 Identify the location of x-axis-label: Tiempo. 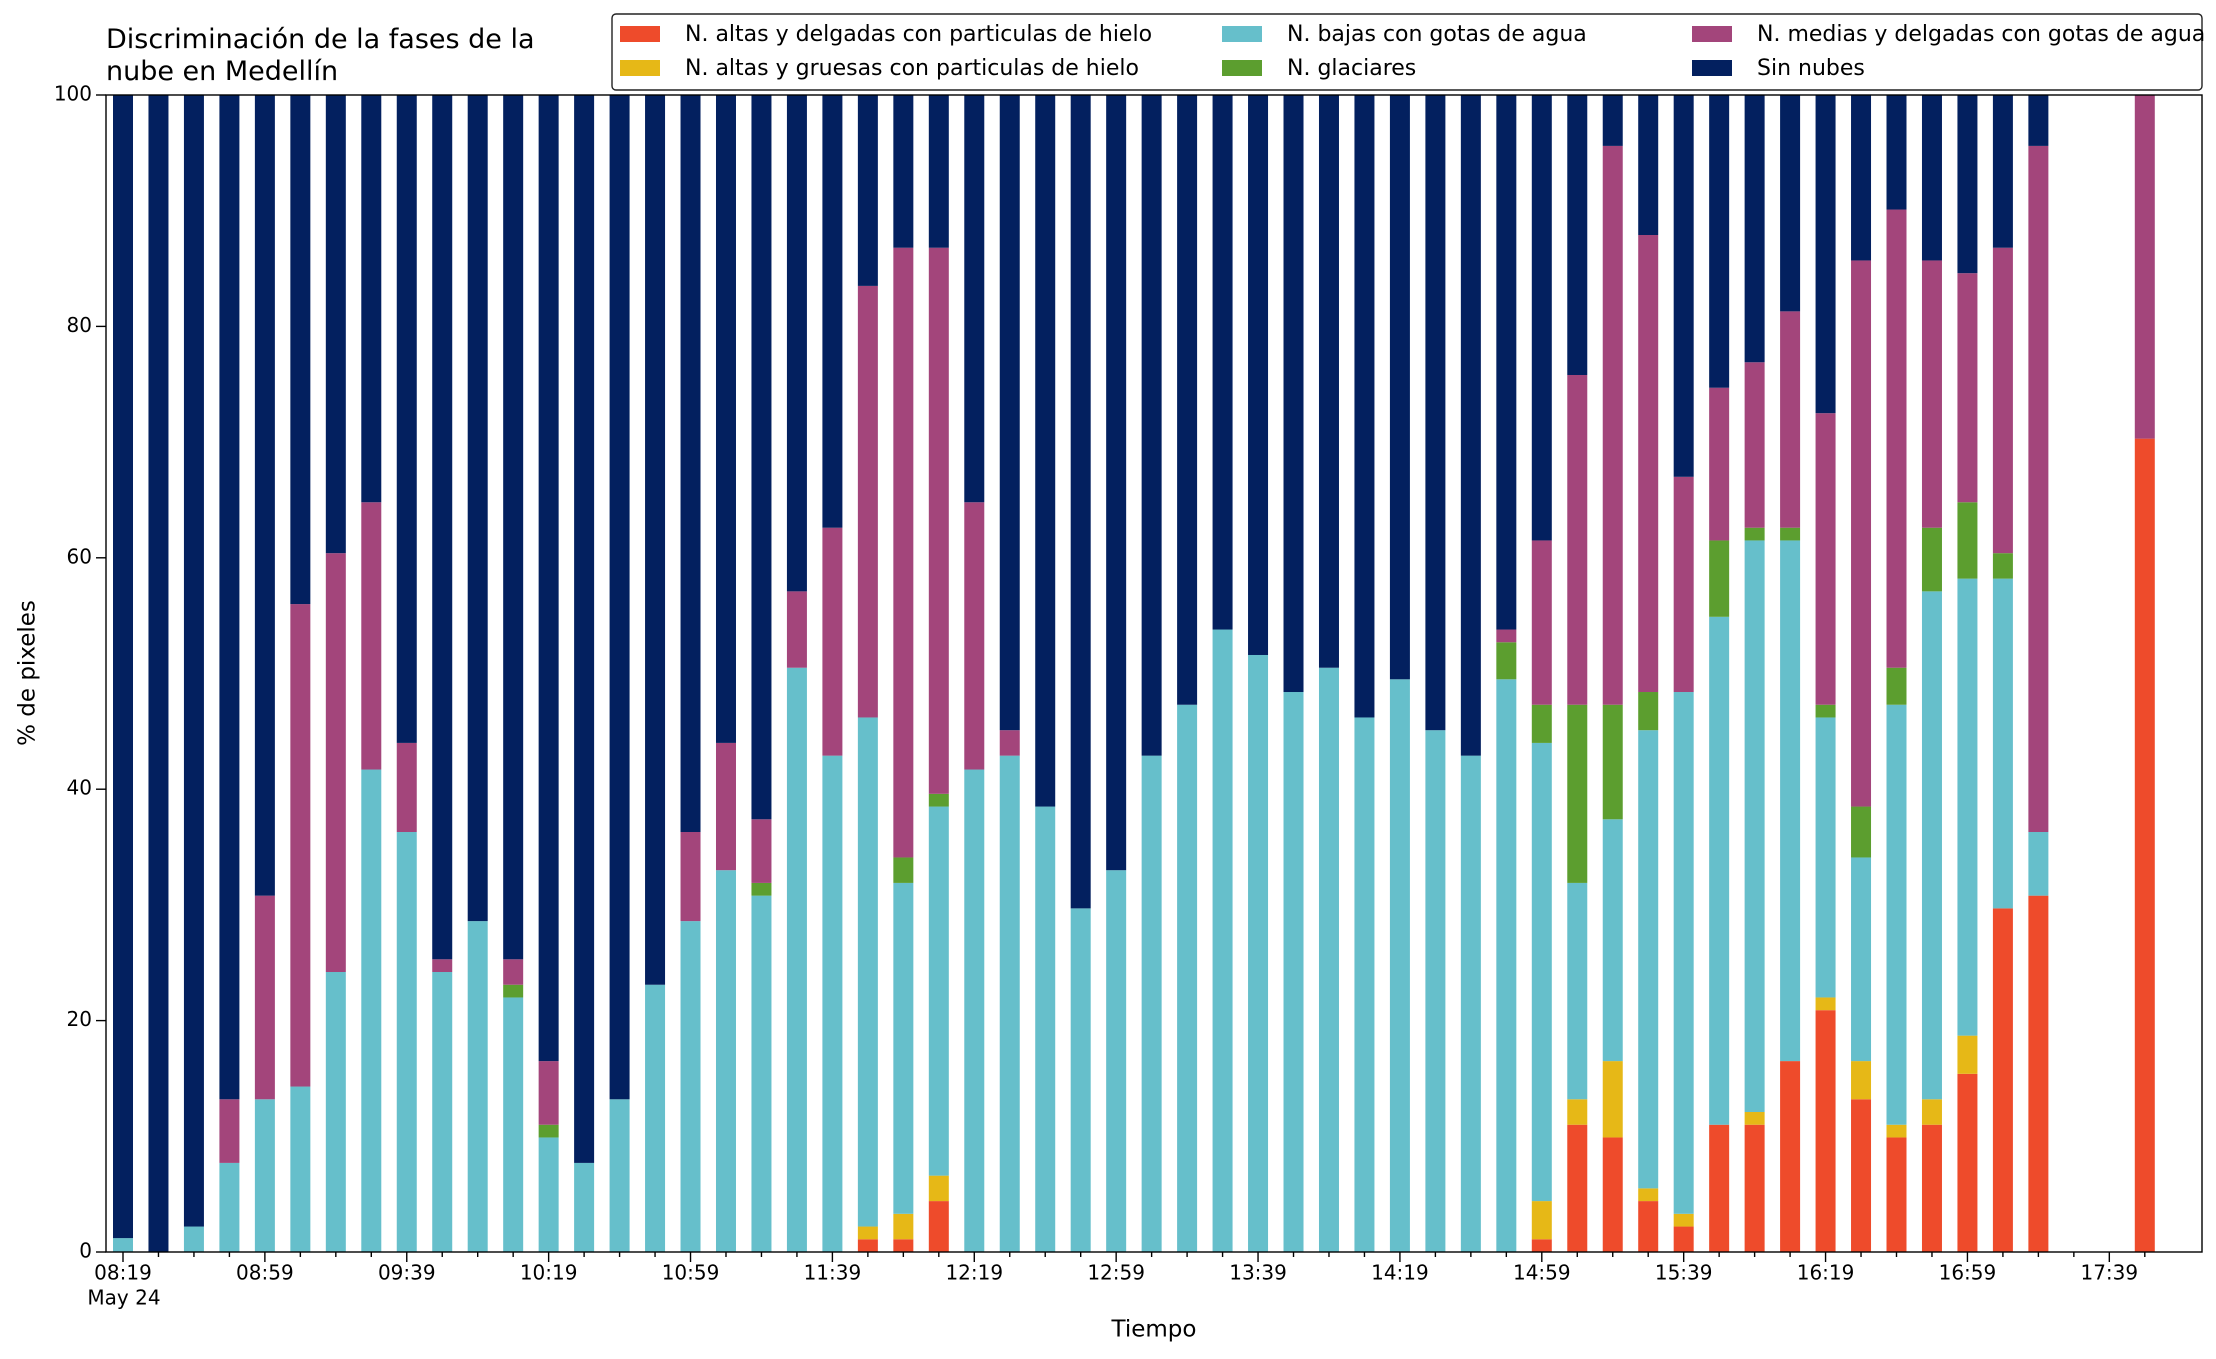
(1154, 1330).